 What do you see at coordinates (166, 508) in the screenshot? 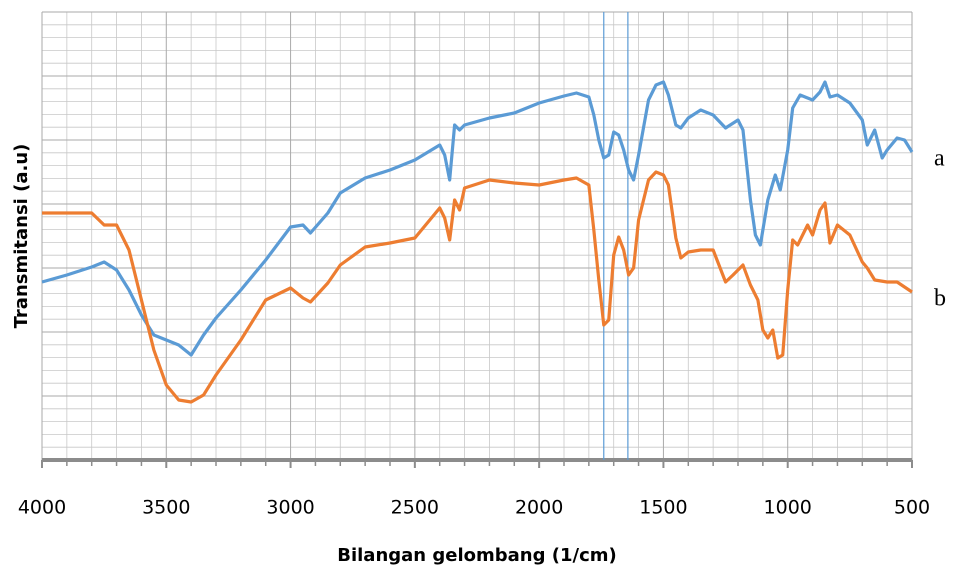
I see `x-tick-label: 3500` at bounding box center [166, 508].